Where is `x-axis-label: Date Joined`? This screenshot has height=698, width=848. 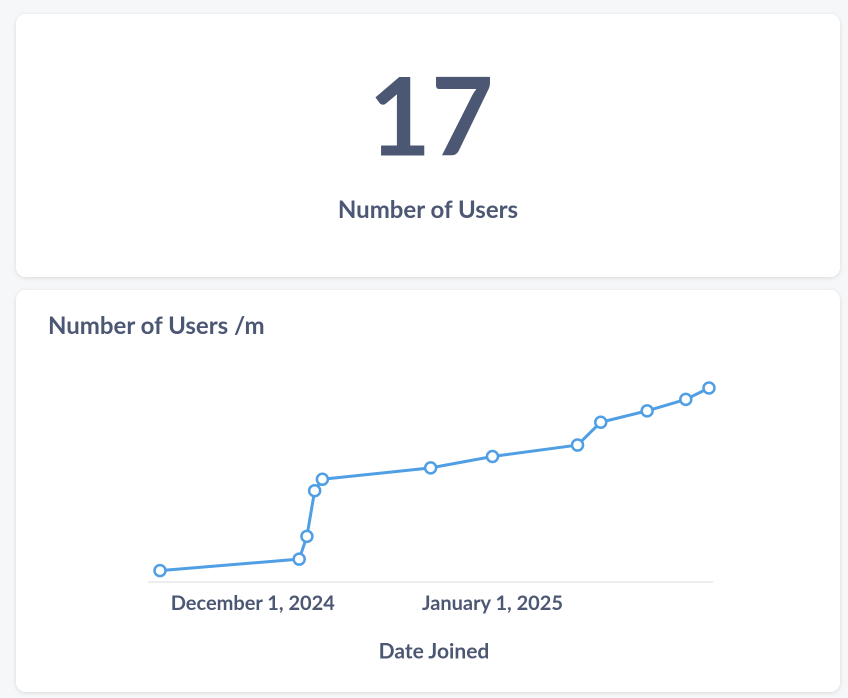 x-axis-label: Date Joined is located at coordinates (434, 650).